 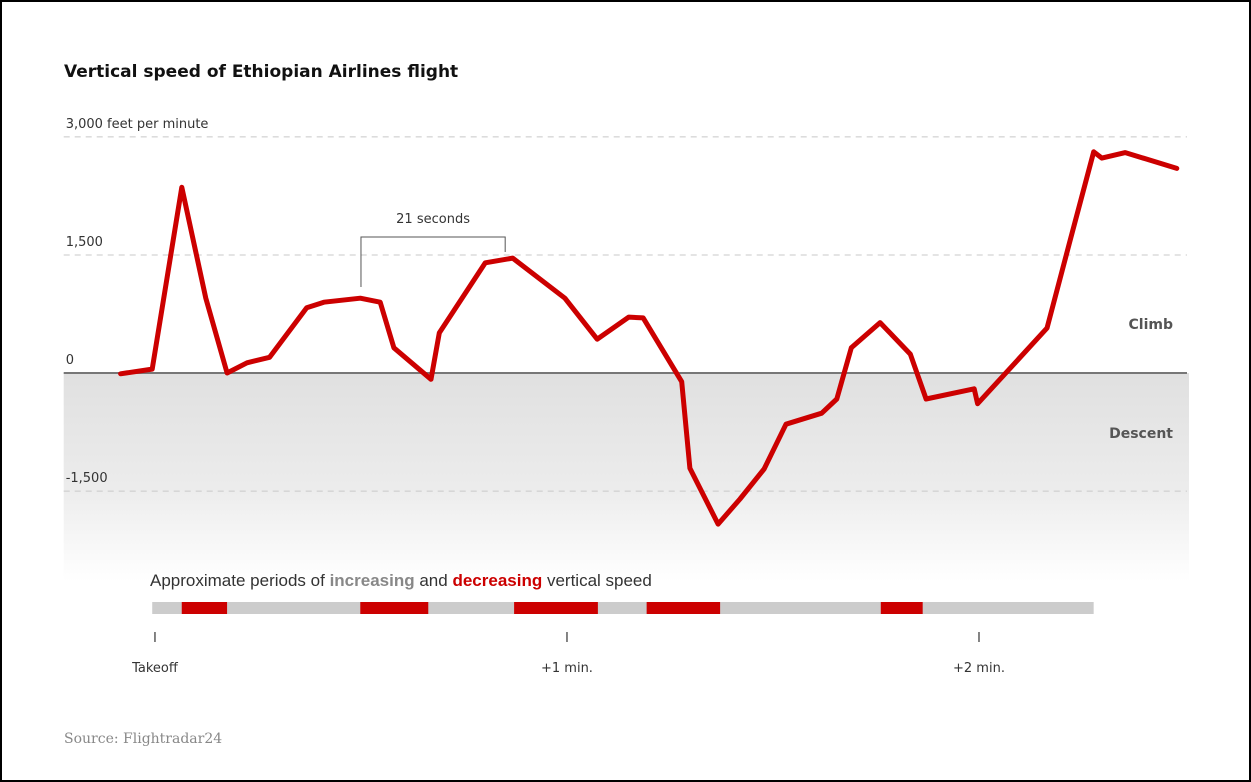 I want to click on x-tick-label: +1 min., so click(x=567, y=668).